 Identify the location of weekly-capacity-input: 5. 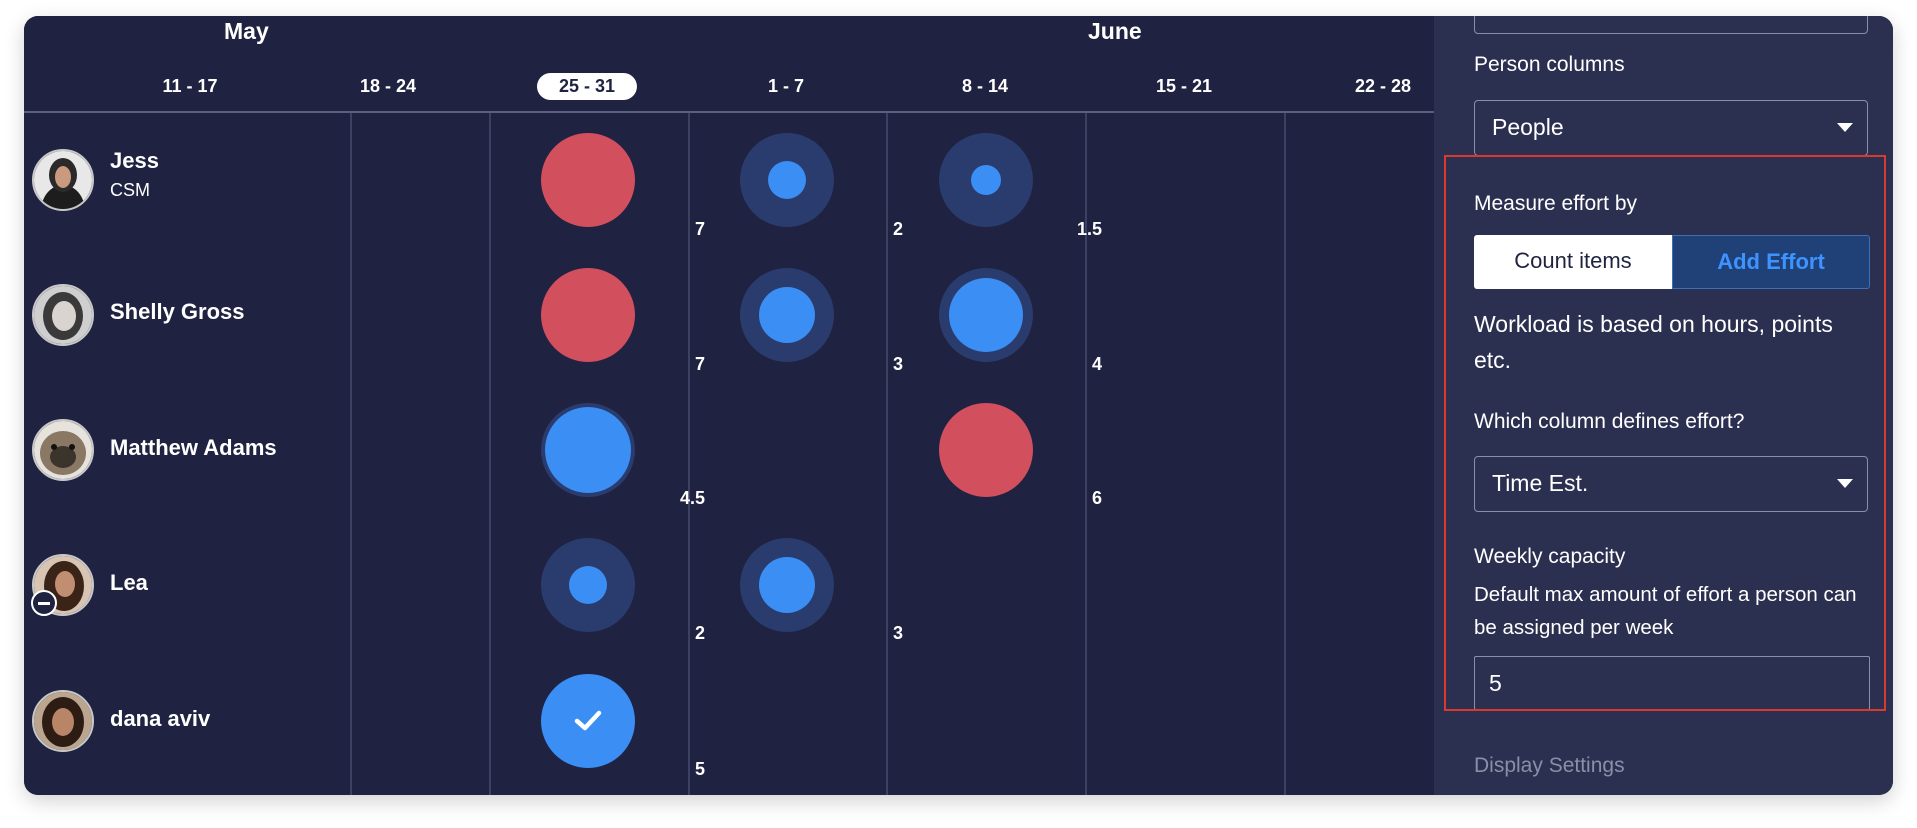
(1672, 683).